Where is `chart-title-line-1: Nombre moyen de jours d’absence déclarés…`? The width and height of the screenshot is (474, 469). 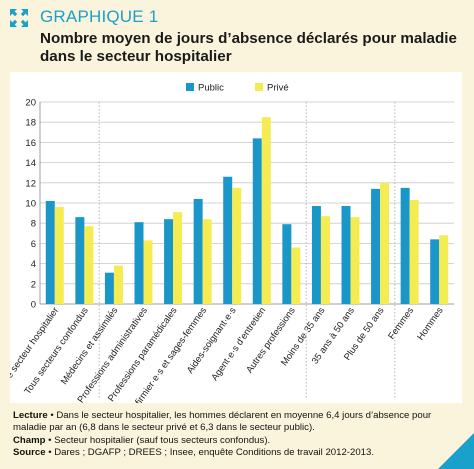 chart-title-line-1: Nombre moyen de jours d’absence déclarés… is located at coordinates (248, 38).